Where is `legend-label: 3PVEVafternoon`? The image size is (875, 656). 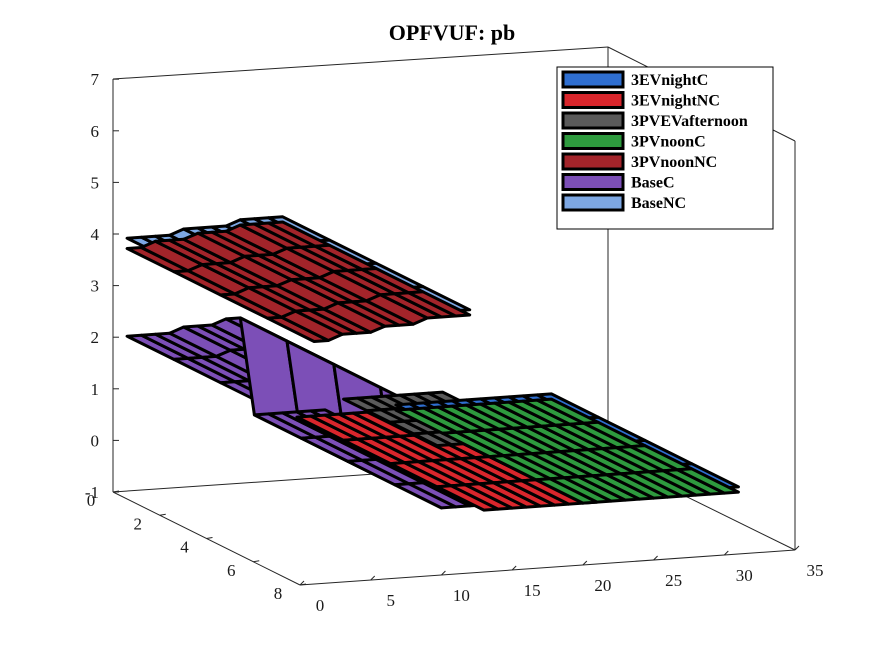 legend-label: 3PVEVafternoon is located at coordinates (689, 121).